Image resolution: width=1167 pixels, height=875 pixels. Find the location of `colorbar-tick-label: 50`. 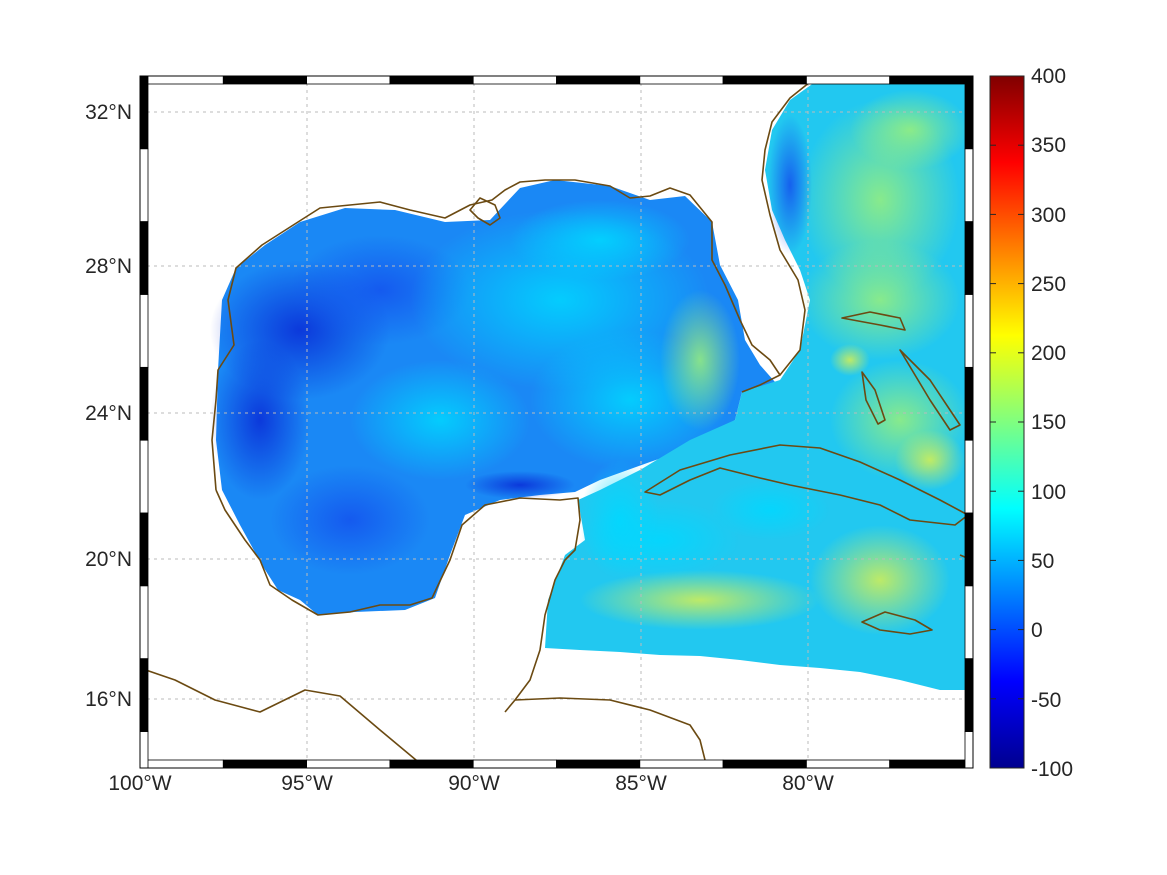

colorbar-tick-label: 50 is located at coordinates (1042, 561).